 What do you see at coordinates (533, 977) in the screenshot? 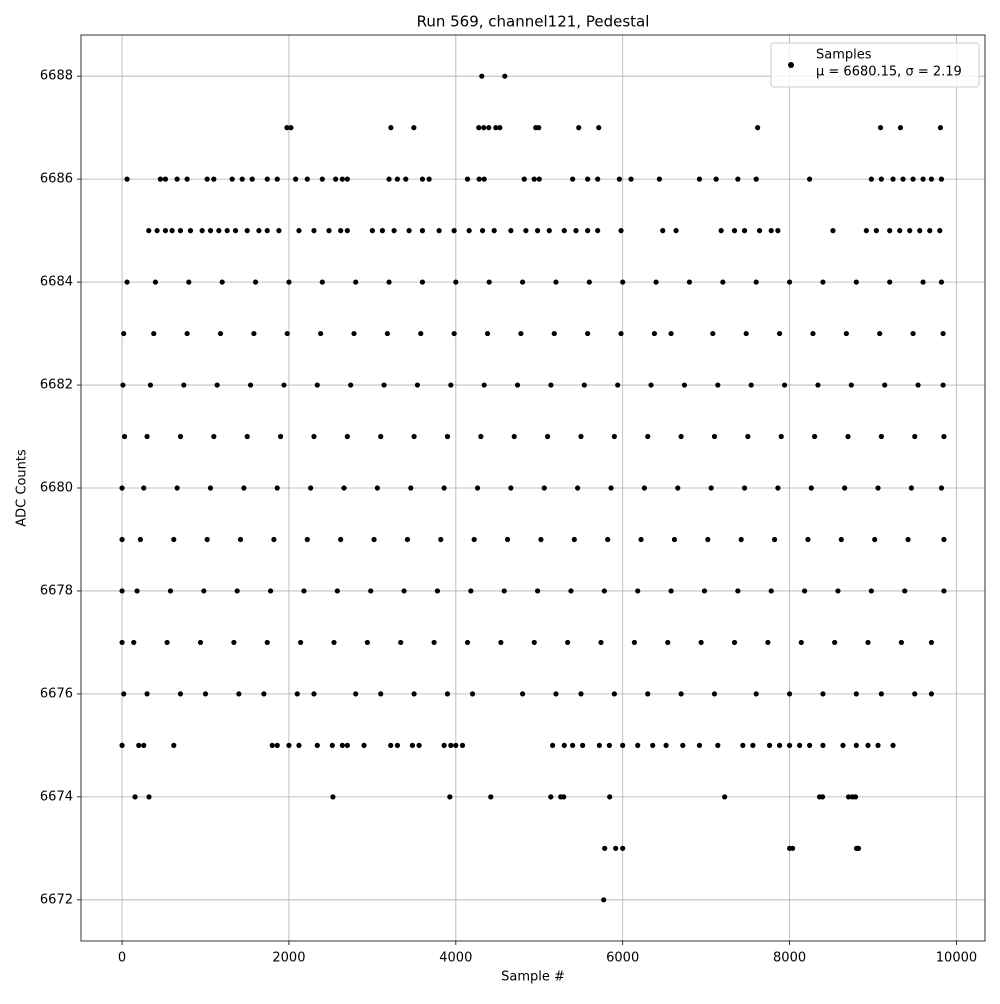
I see `x-axis-label: Sample #` at bounding box center [533, 977].